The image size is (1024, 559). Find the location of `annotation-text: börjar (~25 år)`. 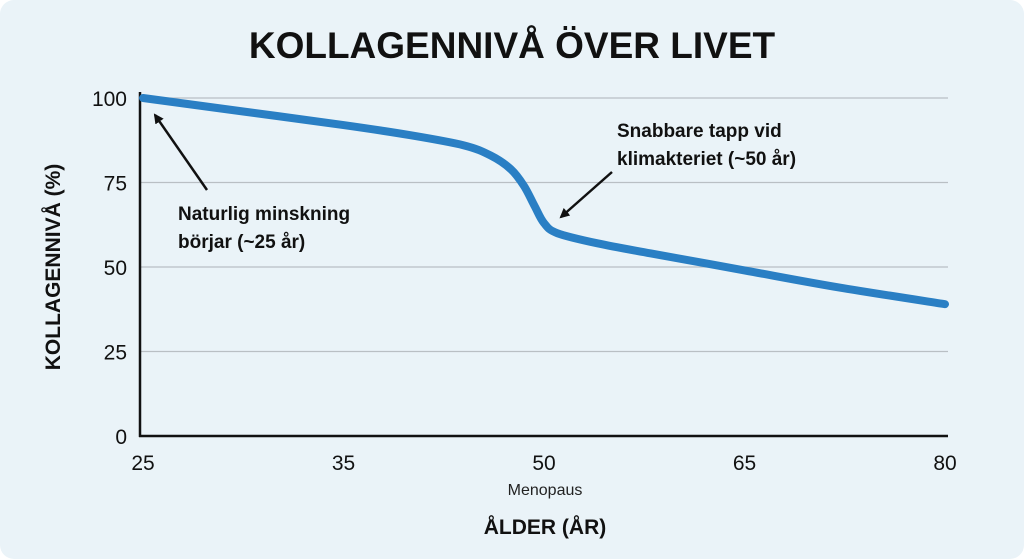

annotation-text: börjar (~25 år) is located at coordinates (241, 242).